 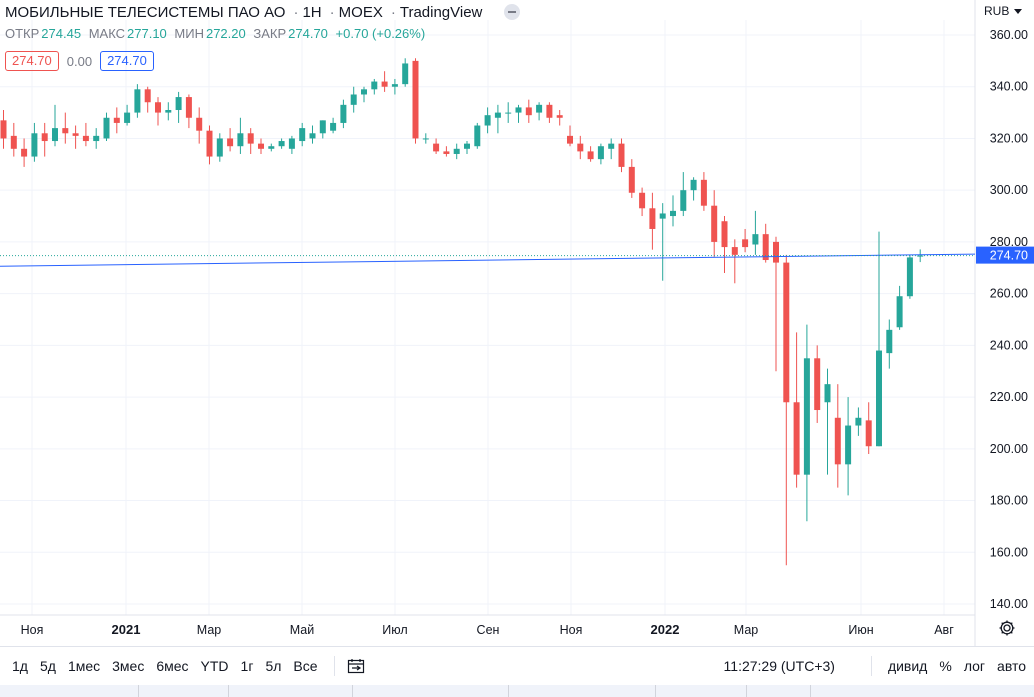 I want to click on symbol-interval: 1Н, so click(x=312, y=12).